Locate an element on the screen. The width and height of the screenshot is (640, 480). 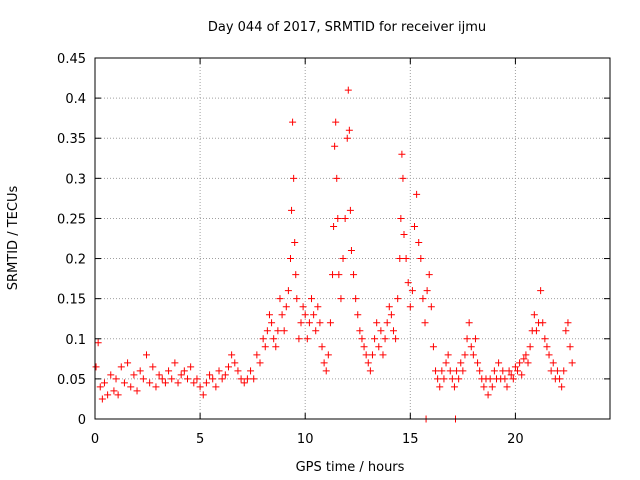
x-tick-label: 5 is located at coordinates (200, 439).